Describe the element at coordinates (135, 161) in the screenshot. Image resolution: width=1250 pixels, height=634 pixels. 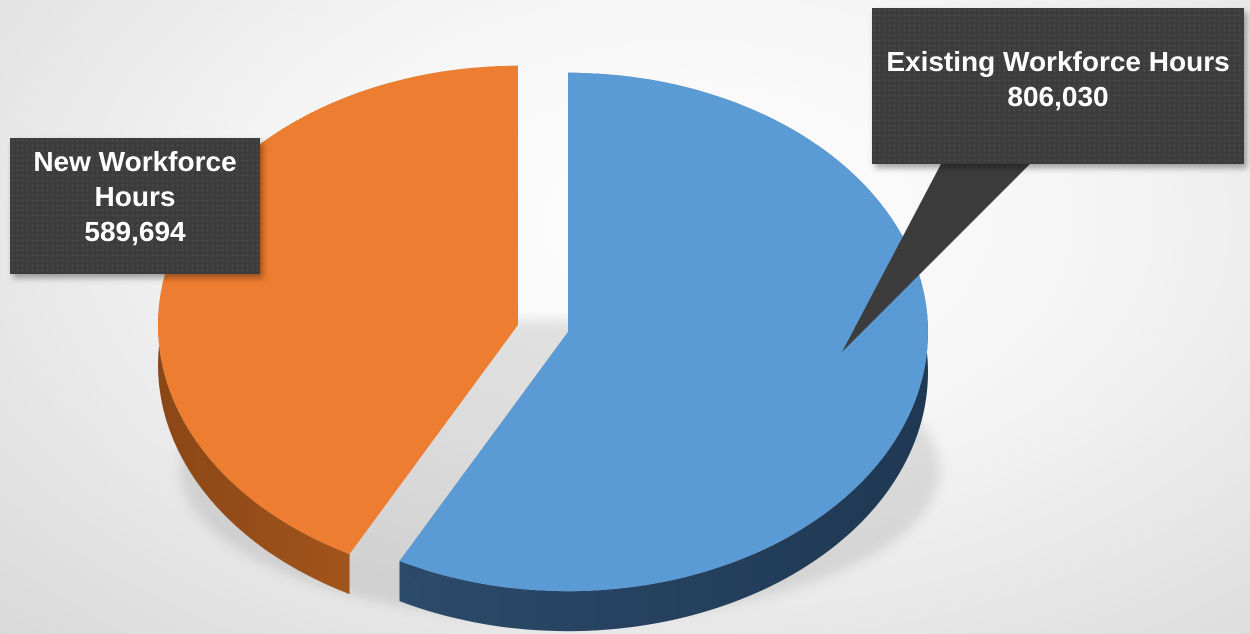
I see `data-label-new-line1: New Workforce` at that location.